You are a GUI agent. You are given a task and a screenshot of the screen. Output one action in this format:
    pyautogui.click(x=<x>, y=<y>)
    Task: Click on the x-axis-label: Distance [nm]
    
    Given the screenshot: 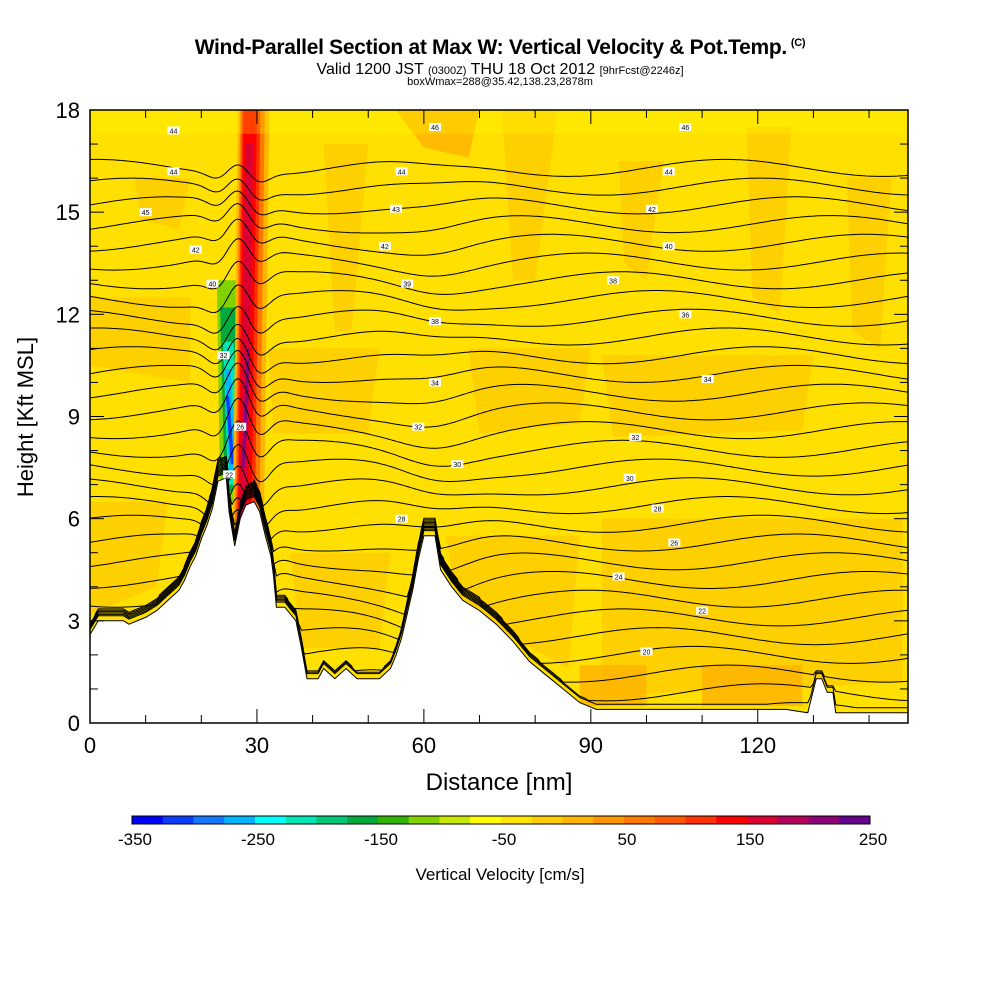 What is the action you would take?
    pyautogui.click(x=499, y=782)
    